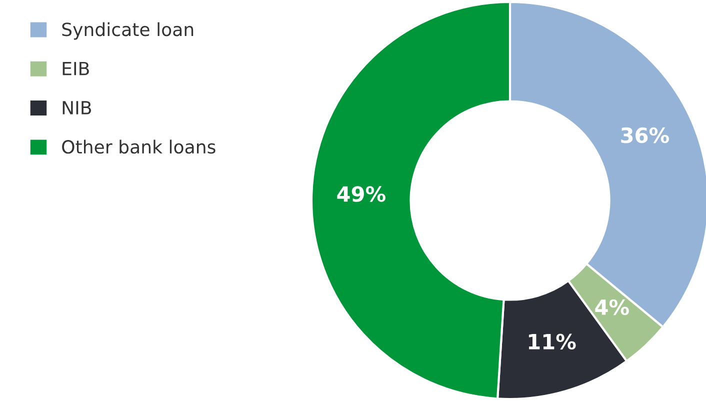  I want to click on legend-label: Other bank loans, so click(139, 147).